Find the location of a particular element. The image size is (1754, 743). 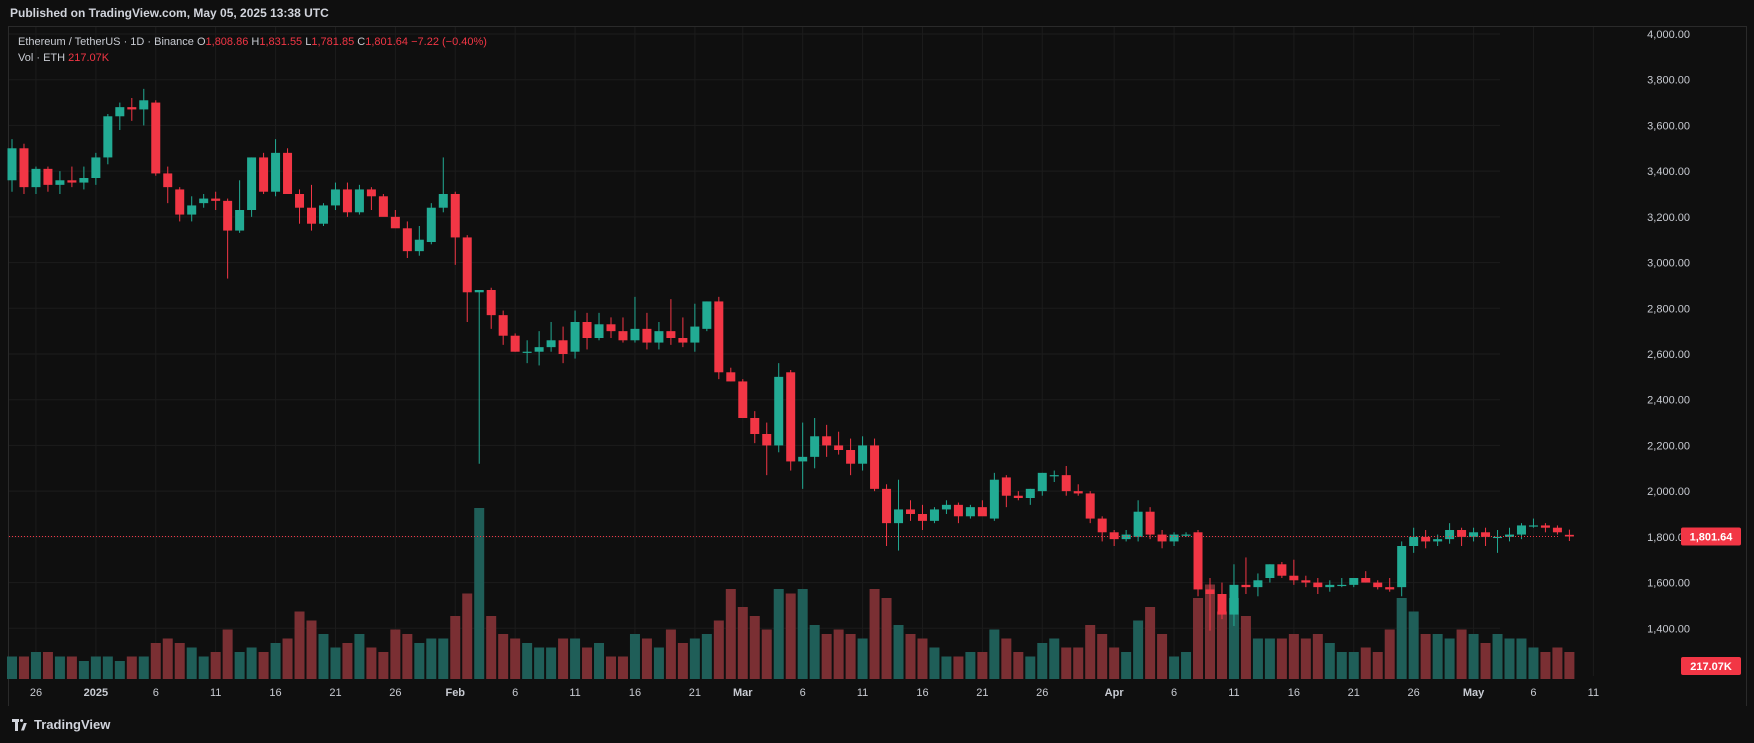

tradingview-brand: TradingView is located at coordinates (61, 724).